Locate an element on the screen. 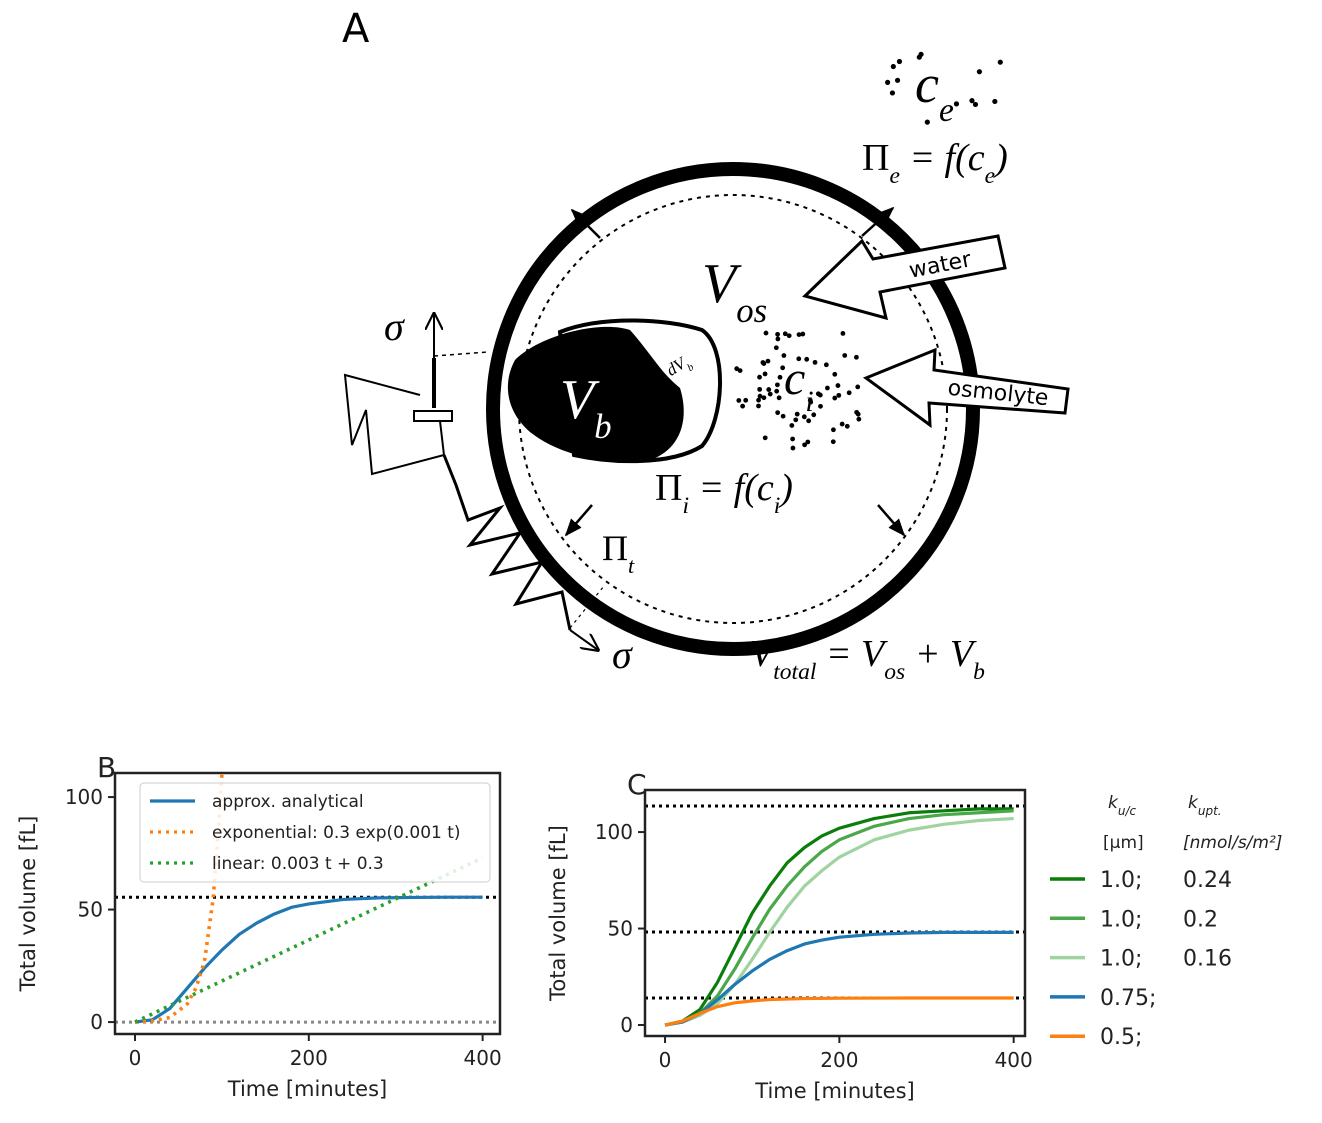 This screenshot has height=1123, width=1322. legend-label: approx. analytical is located at coordinates (288, 802).